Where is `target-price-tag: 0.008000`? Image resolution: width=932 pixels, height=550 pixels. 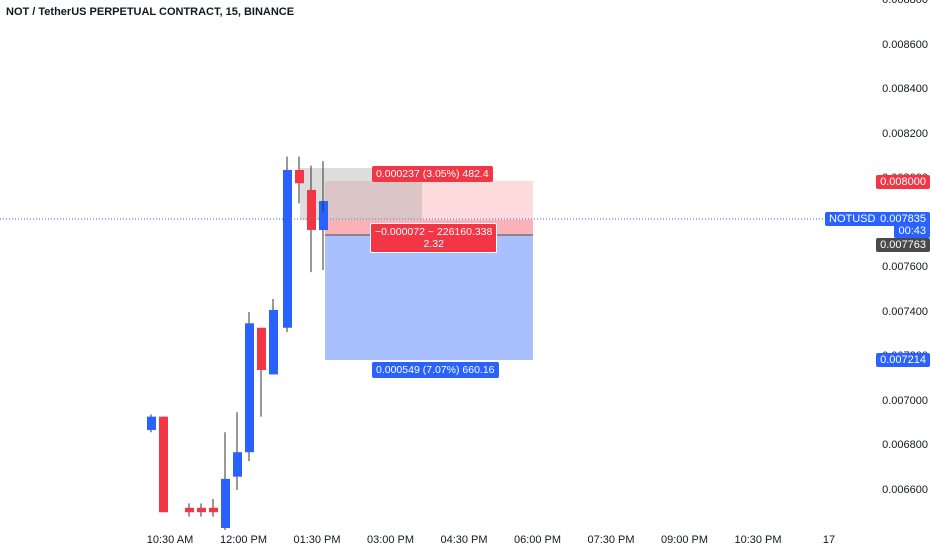
target-price-tag: 0.008000 is located at coordinates (903, 182).